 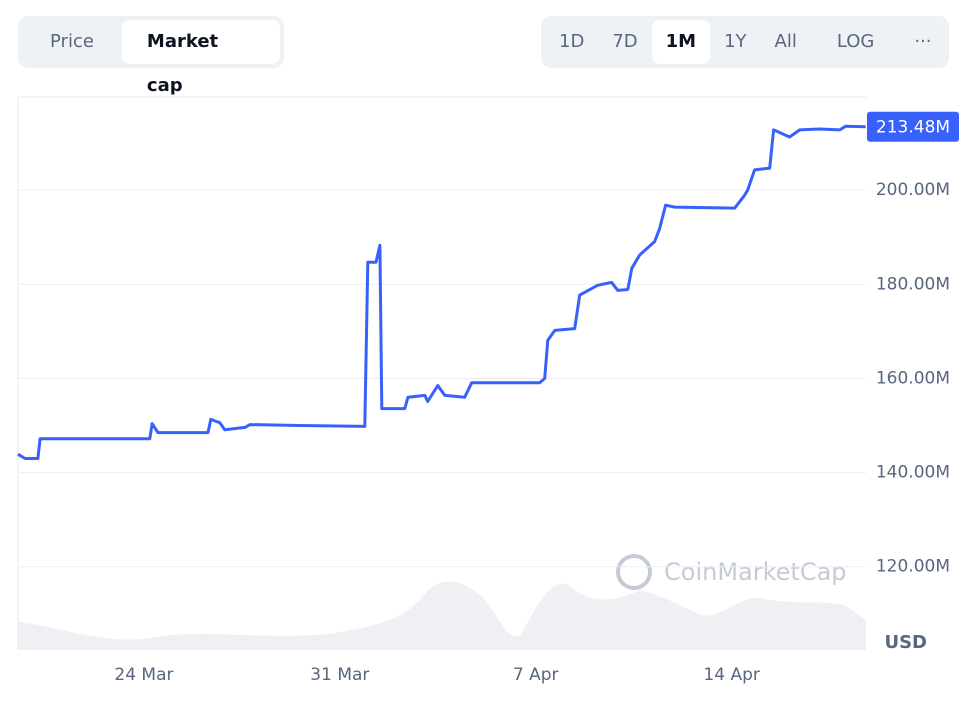 What do you see at coordinates (735, 41) in the screenshot?
I see `button: 1Y` at bounding box center [735, 41].